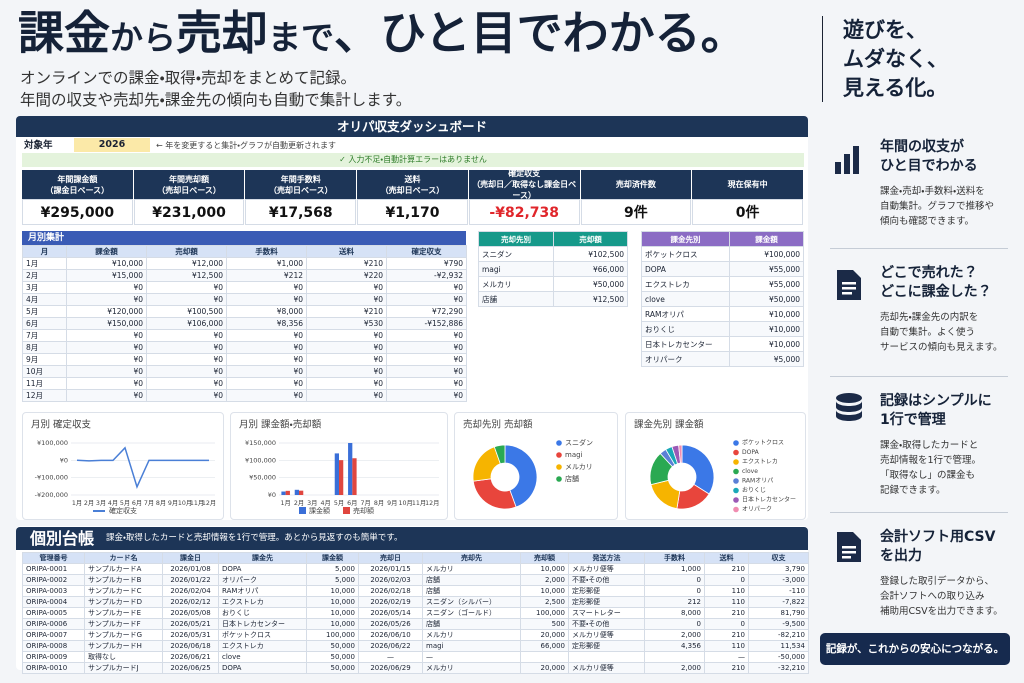  I want to click on legend-label: メルカリ, so click(579, 467).